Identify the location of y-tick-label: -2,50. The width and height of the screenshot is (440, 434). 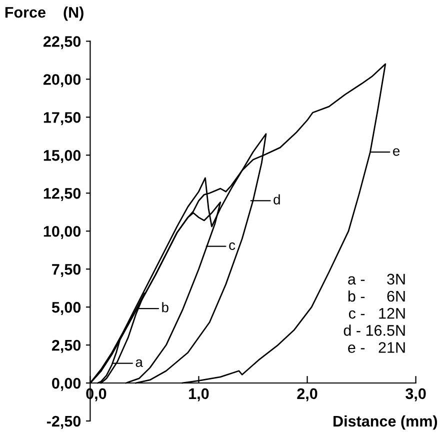
(63, 422).